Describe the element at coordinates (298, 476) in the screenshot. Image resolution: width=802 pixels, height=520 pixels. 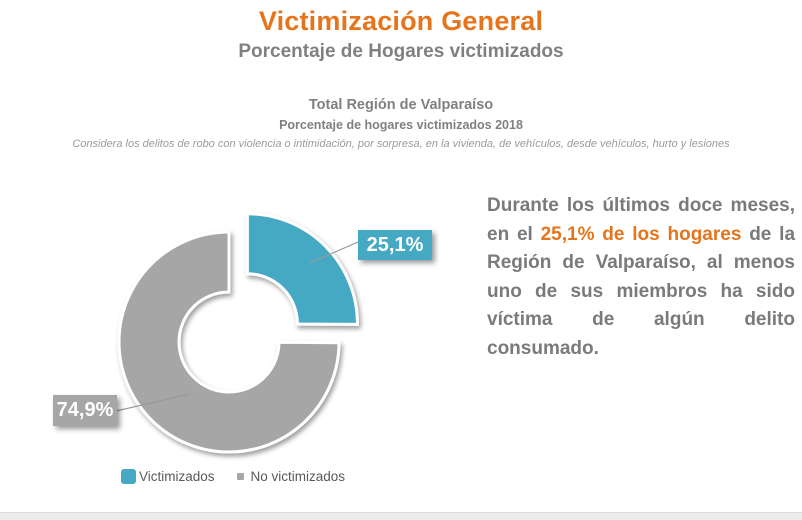
I see `legend-label-no-victimizados: No victimizados` at that location.